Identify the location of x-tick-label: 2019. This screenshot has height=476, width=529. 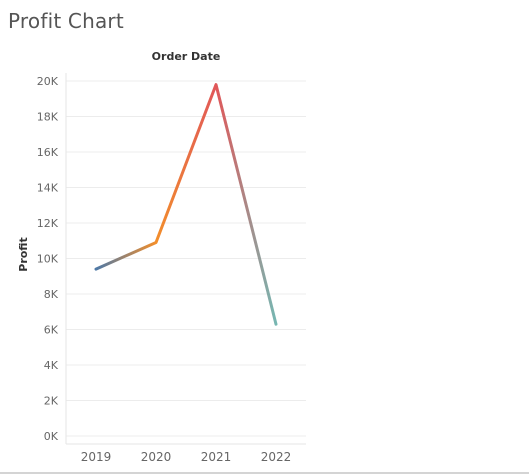
(96, 457).